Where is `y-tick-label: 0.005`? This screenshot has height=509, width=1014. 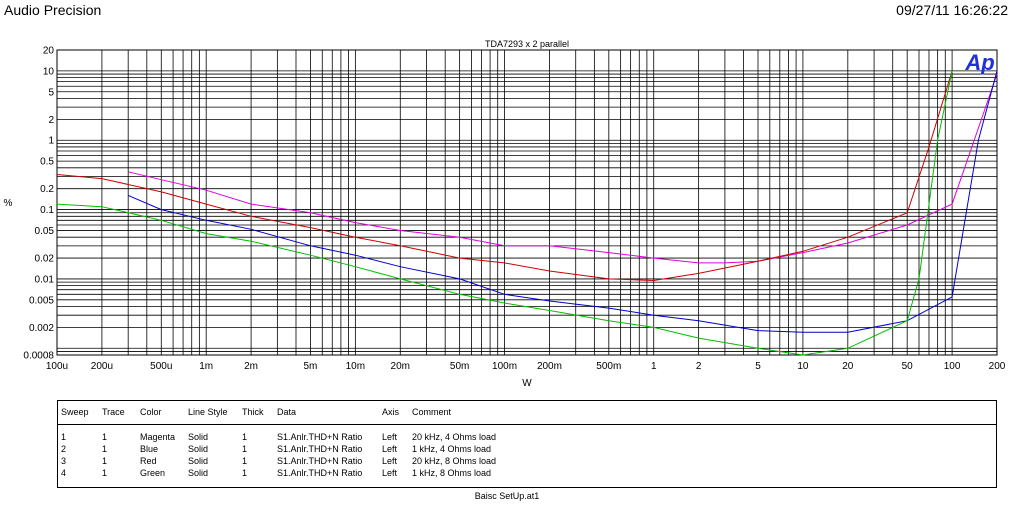
y-tick-label: 0.005 is located at coordinates (41, 300).